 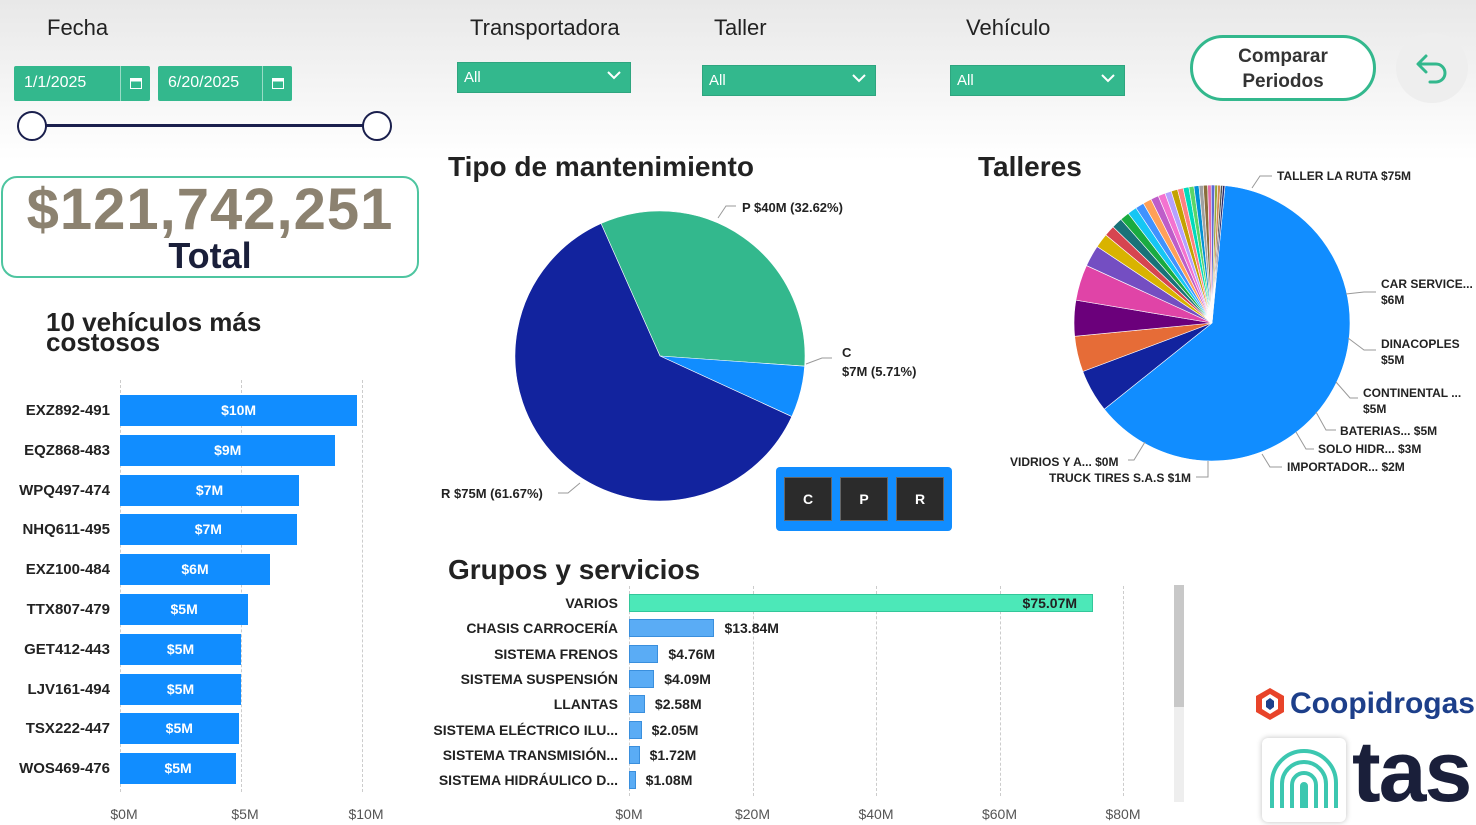 What do you see at coordinates (472, 77) in the screenshot?
I see `transportadora-value: All` at bounding box center [472, 77].